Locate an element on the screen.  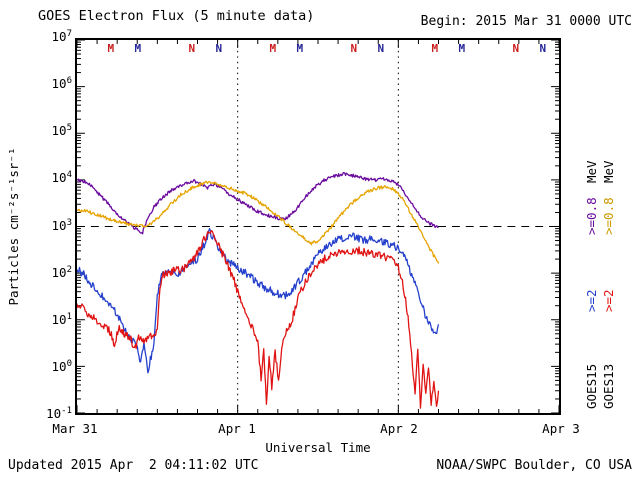
chart-title: GOES Electron Flux (5 minute data) is located at coordinates (176, 16).